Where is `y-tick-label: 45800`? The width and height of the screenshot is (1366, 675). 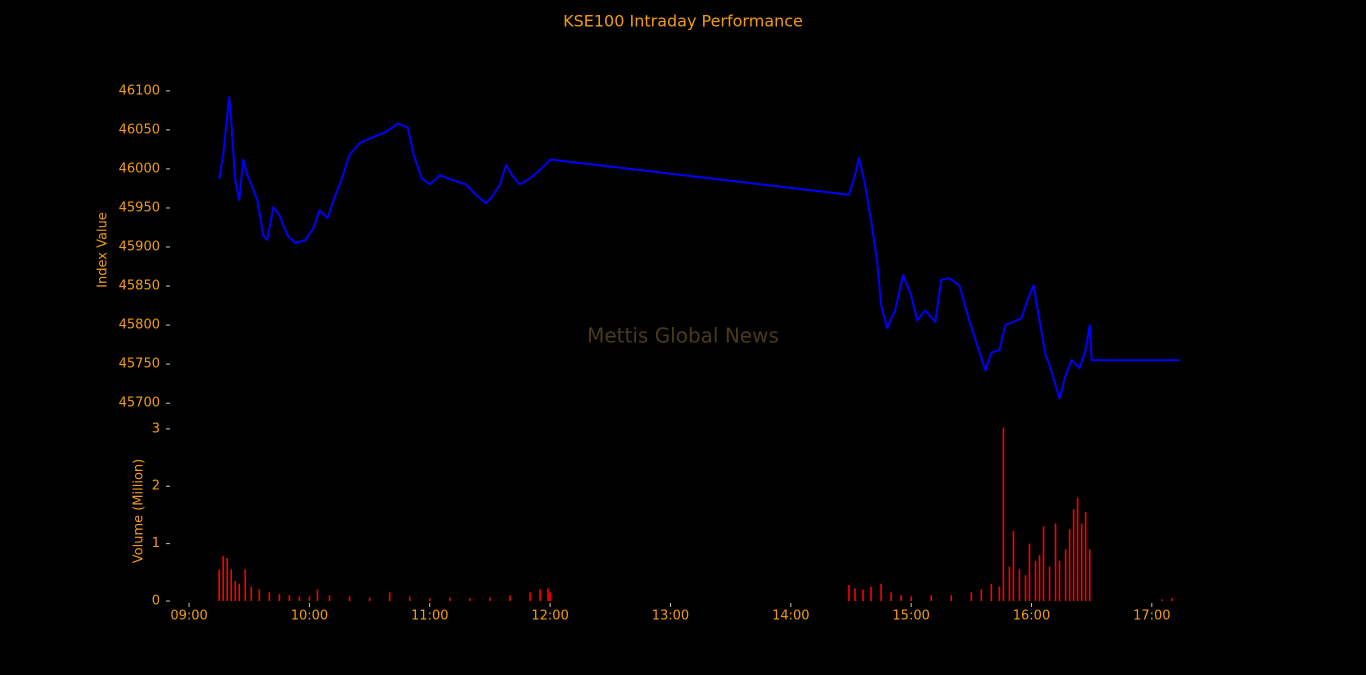
y-tick-label: 45800 is located at coordinates (139, 325).